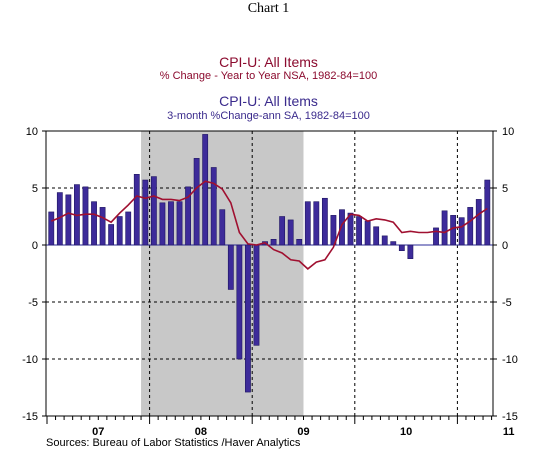 The width and height of the screenshot is (537, 451). What do you see at coordinates (35, 189) in the screenshot?
I see `y-tick-label-left: 5` at bounding box center [35, 189].